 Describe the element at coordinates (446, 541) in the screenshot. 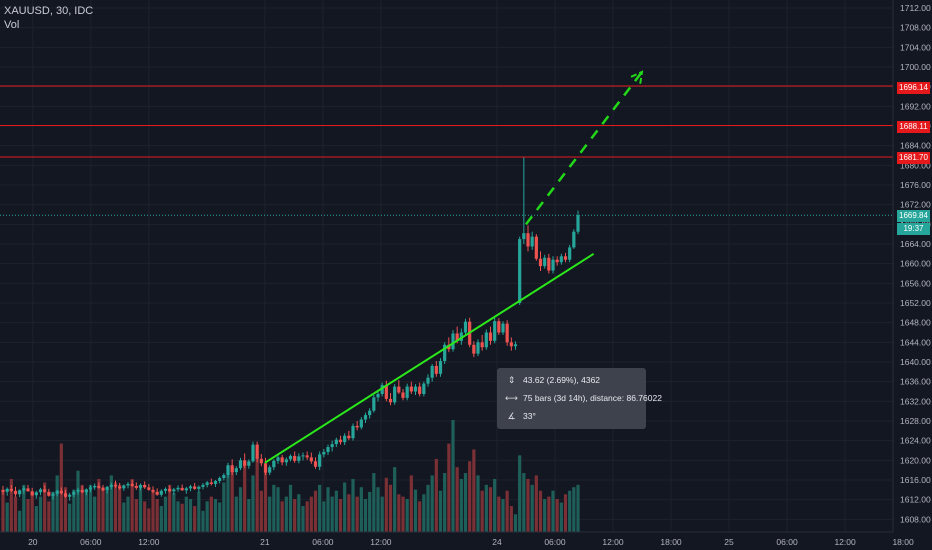

I see `time-axis-bg` at that location.